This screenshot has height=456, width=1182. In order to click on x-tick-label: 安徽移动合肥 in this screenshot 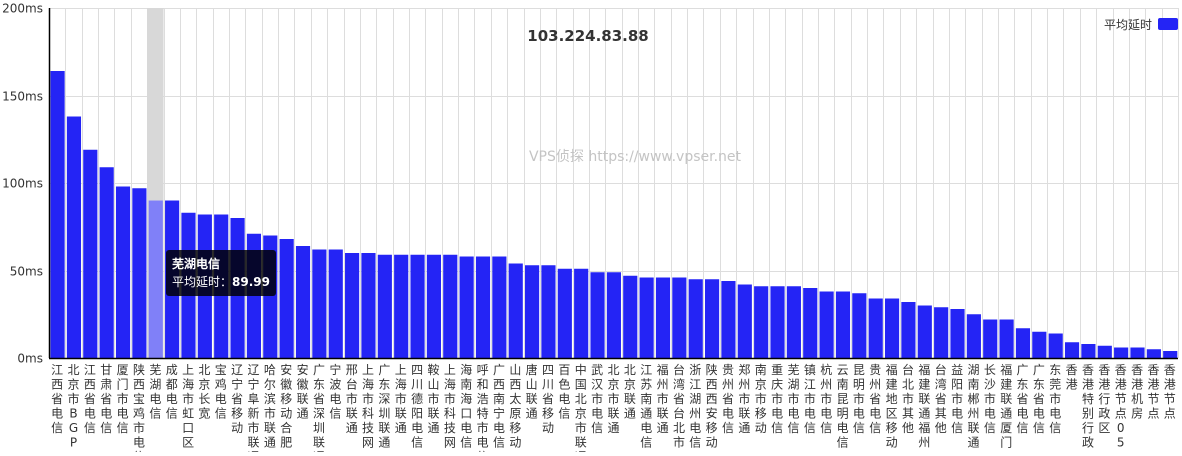, I will do `click(286, 406)`.